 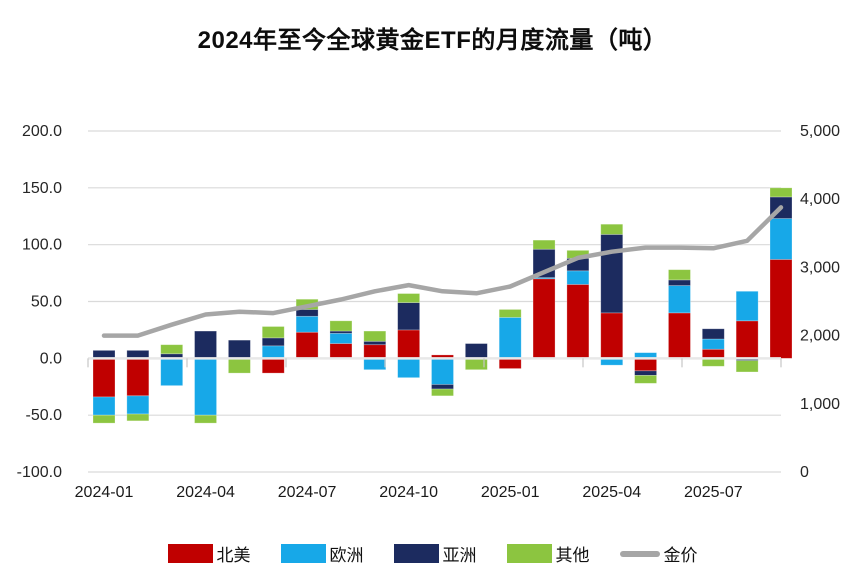 I want to click on right-axis-tick-label: 2,000, so click(x=820, y=336).